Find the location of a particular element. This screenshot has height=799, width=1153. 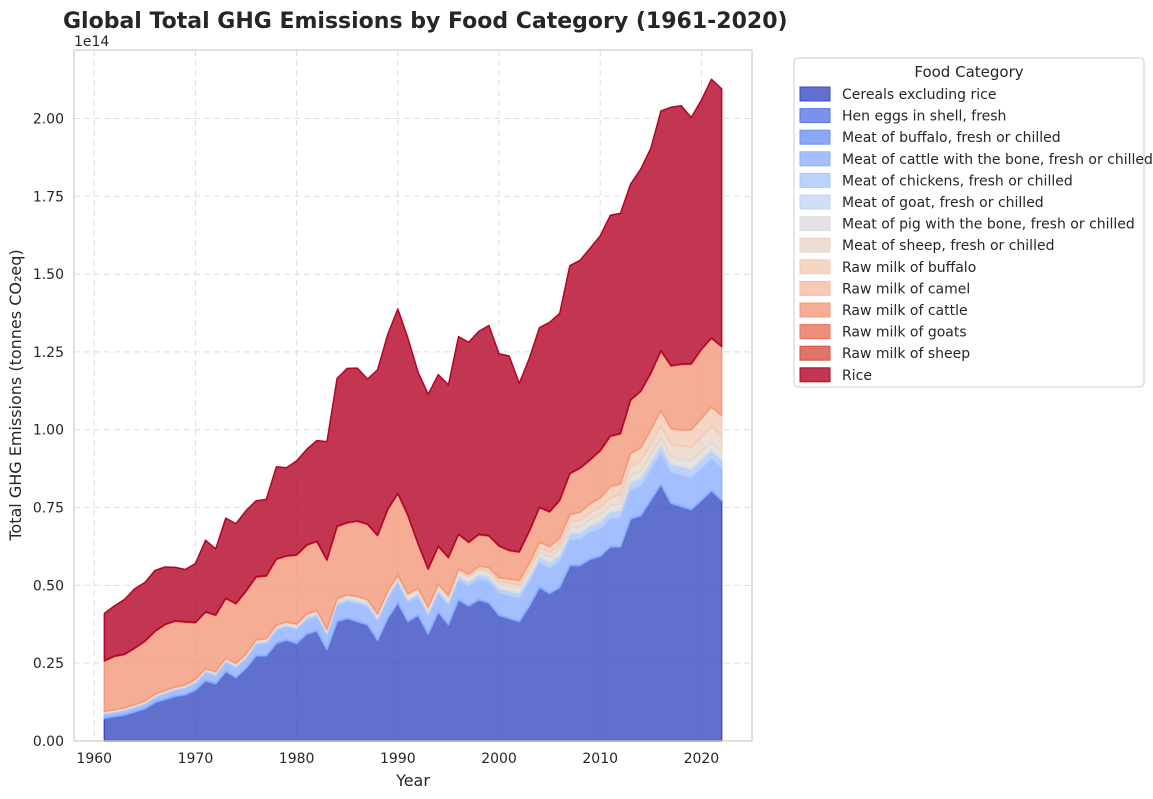

legend-label: Raw milk of sheep is located at coordinates (906, 354).